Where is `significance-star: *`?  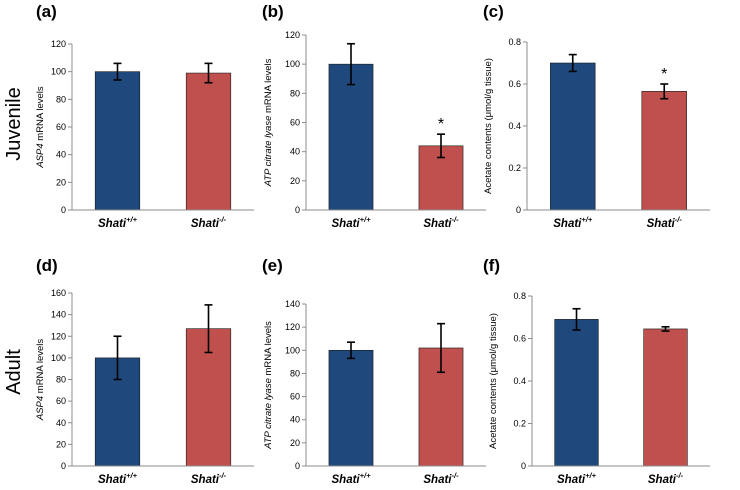
significance-star: * is located at coordinates (441, 124).